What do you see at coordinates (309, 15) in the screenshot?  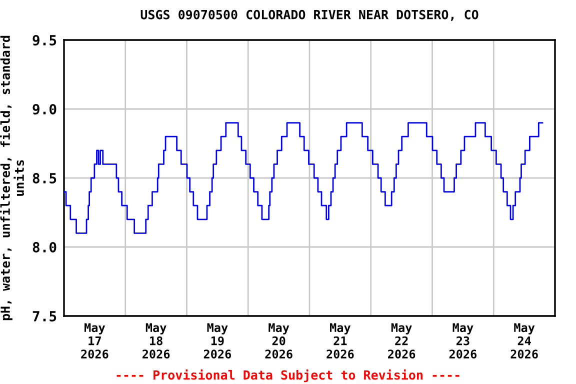 I see `chart-title: USGS 09070500 COLORADO RIVER NEAR DOTSERO, CO` at bounding box center [309, 15].